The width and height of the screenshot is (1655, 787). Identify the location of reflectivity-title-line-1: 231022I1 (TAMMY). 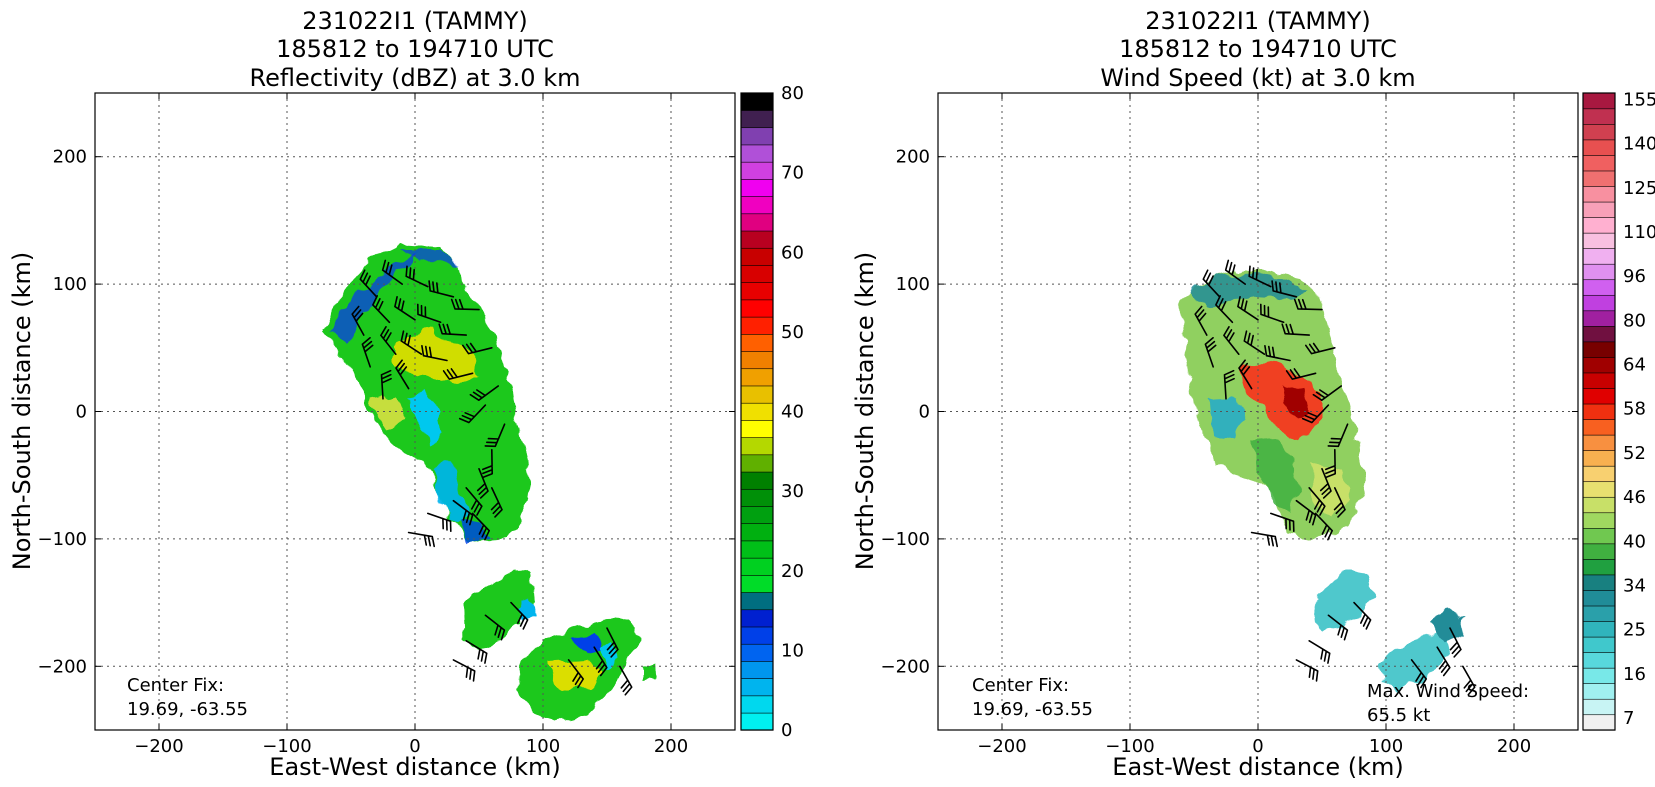
(415, 21).